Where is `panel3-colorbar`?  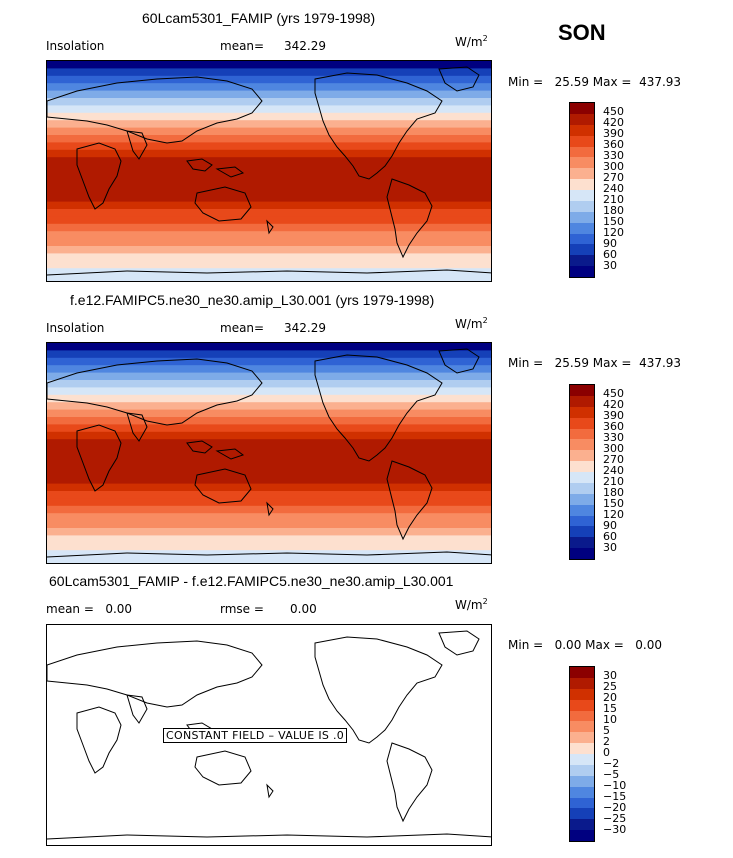
panel3-colorbar is located at coordinates (582, 754).